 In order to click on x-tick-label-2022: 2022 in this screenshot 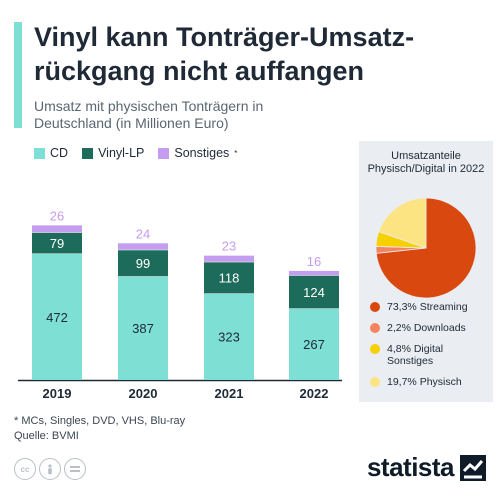, I will do `click(314, 393)`.